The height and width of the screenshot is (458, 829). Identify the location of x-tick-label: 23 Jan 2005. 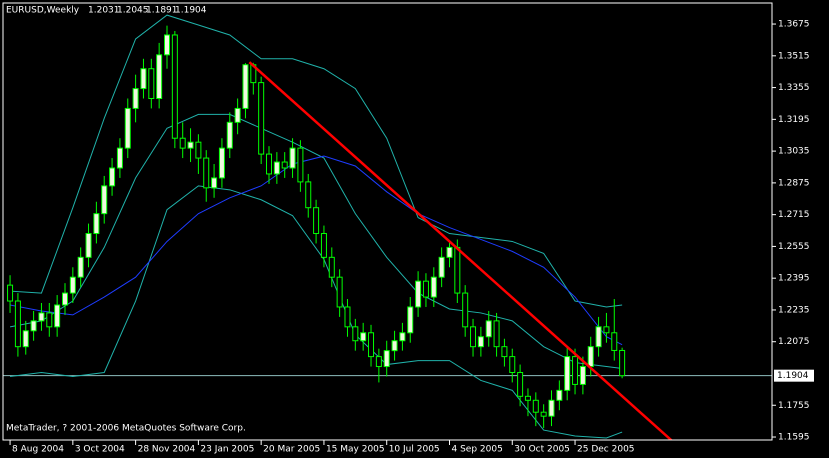
(227, 450).